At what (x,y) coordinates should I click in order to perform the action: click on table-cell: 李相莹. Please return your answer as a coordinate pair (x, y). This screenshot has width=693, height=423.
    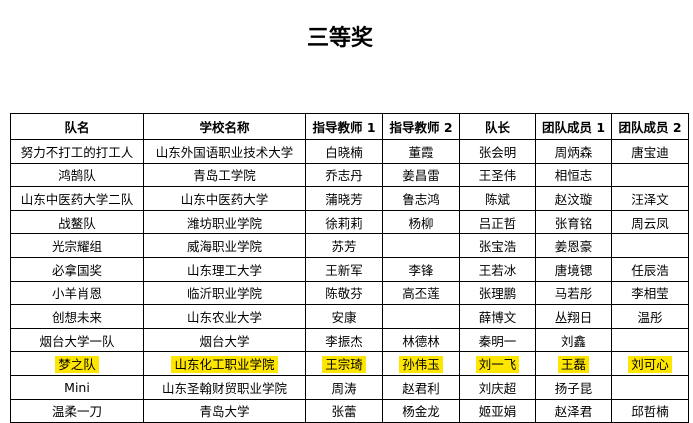
    Looking at the image, I should click on (650, 293).